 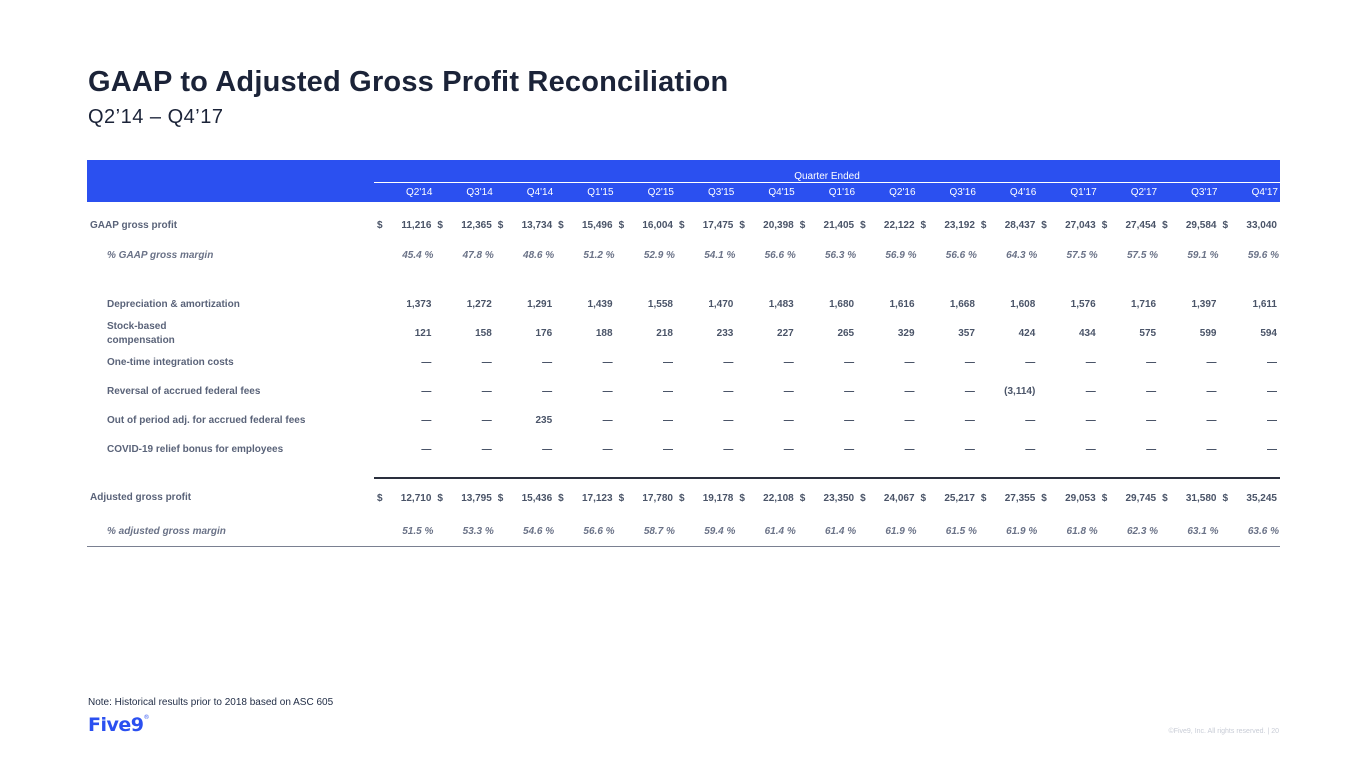 I want to click on table-cell: $27,043, so click(x=1068, y=225).